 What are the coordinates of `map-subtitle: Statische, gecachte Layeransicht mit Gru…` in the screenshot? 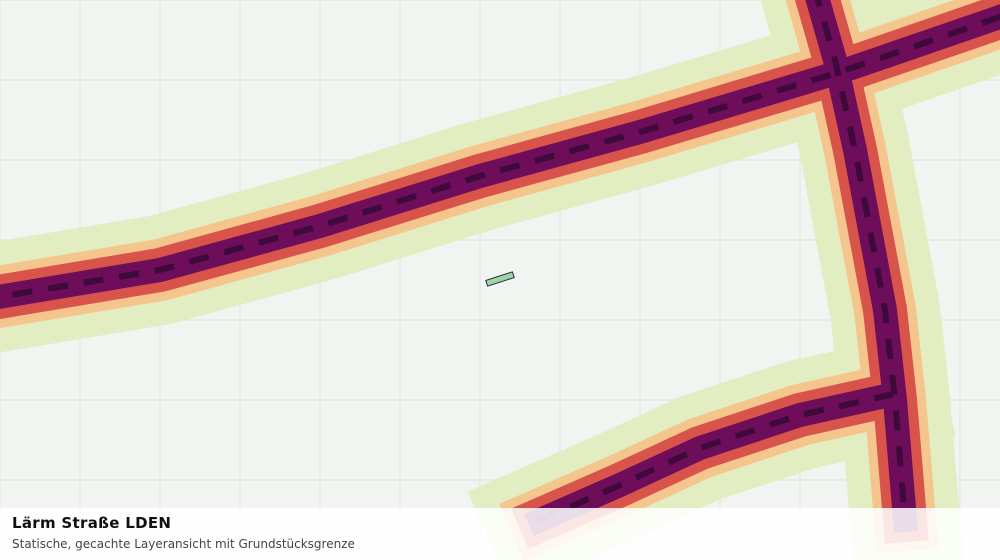 It's located at (183, 544).